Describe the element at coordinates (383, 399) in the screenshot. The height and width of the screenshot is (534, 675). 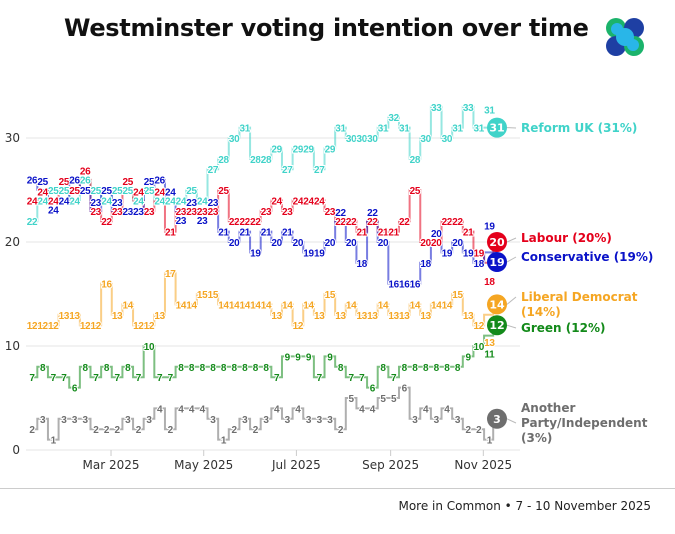
I see `data-label: 5` at that location.